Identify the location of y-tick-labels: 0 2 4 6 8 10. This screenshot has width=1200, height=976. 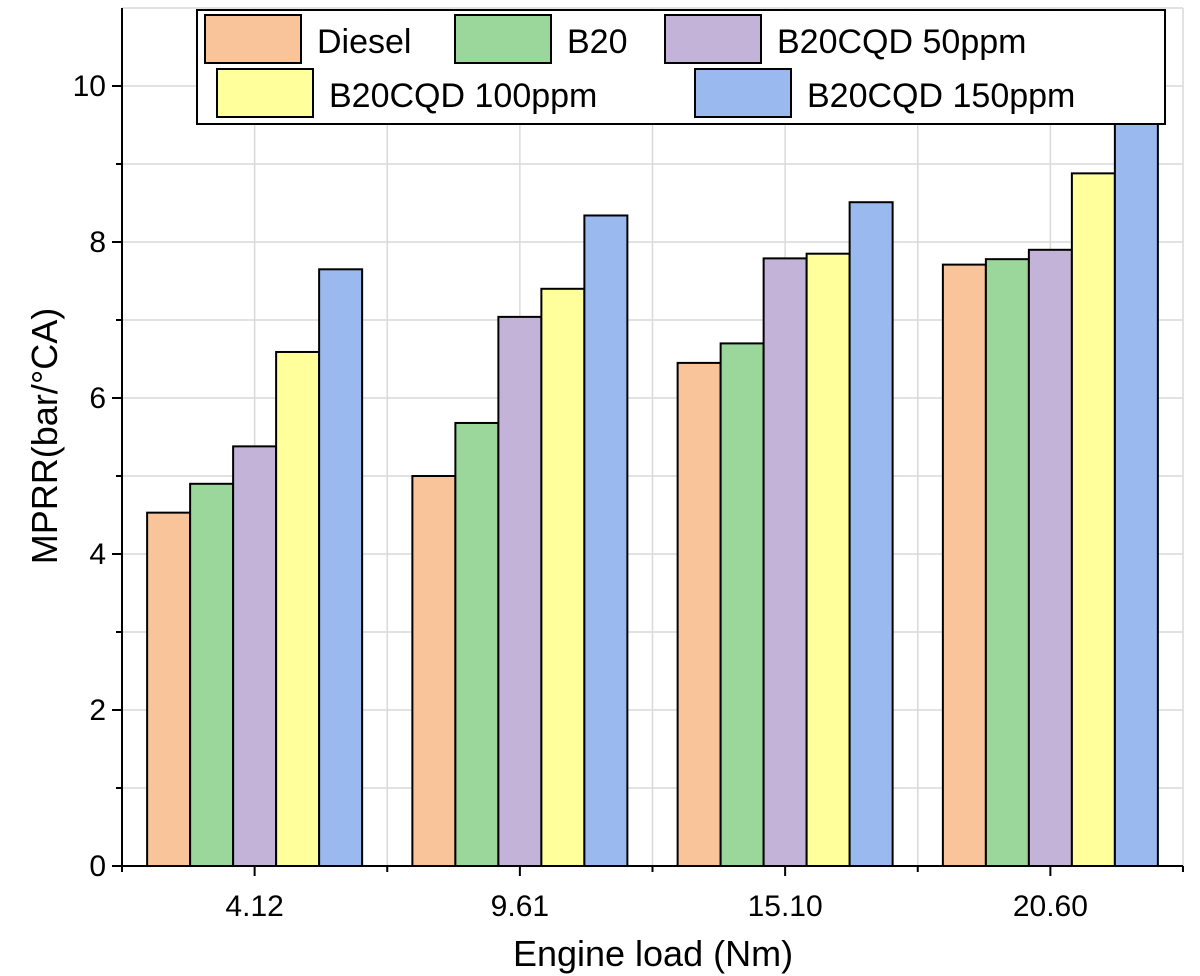
(89, 476).